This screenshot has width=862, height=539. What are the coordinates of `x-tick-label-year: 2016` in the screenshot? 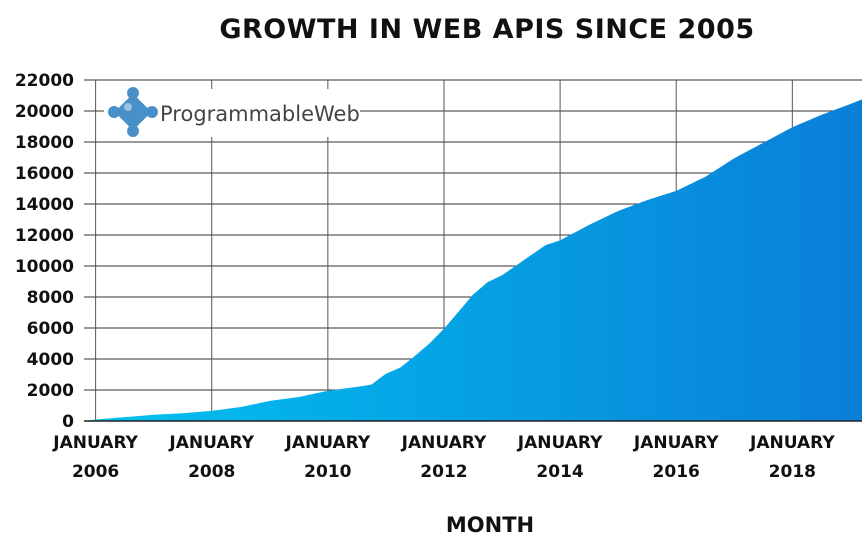 It's located at (676, 472).